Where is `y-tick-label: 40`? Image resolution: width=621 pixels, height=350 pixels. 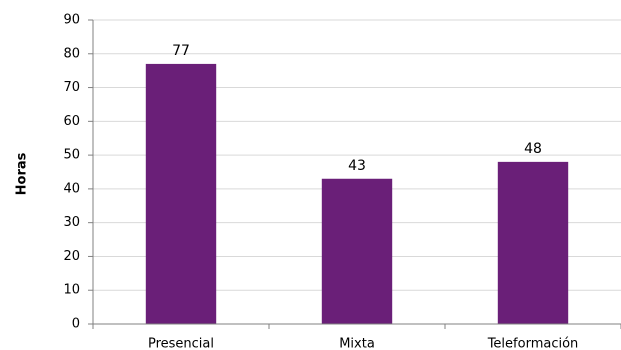 y-tick-label: 40 is located at coordinates (71, 188).